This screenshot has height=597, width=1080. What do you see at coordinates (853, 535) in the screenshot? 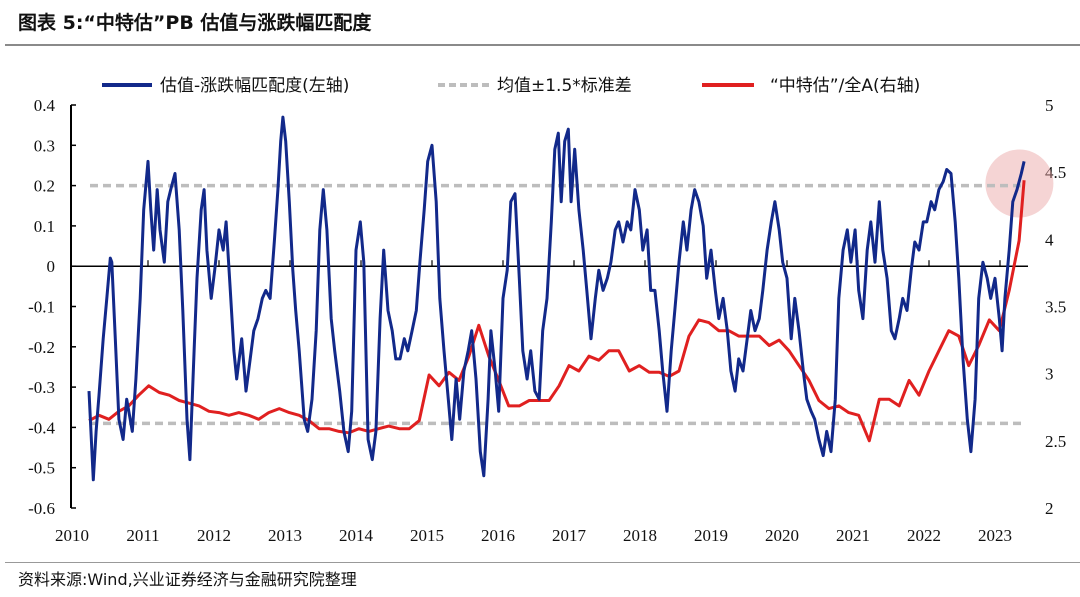
I see `x-axis-tick-label: 2021` at bounding box center [853, 535].